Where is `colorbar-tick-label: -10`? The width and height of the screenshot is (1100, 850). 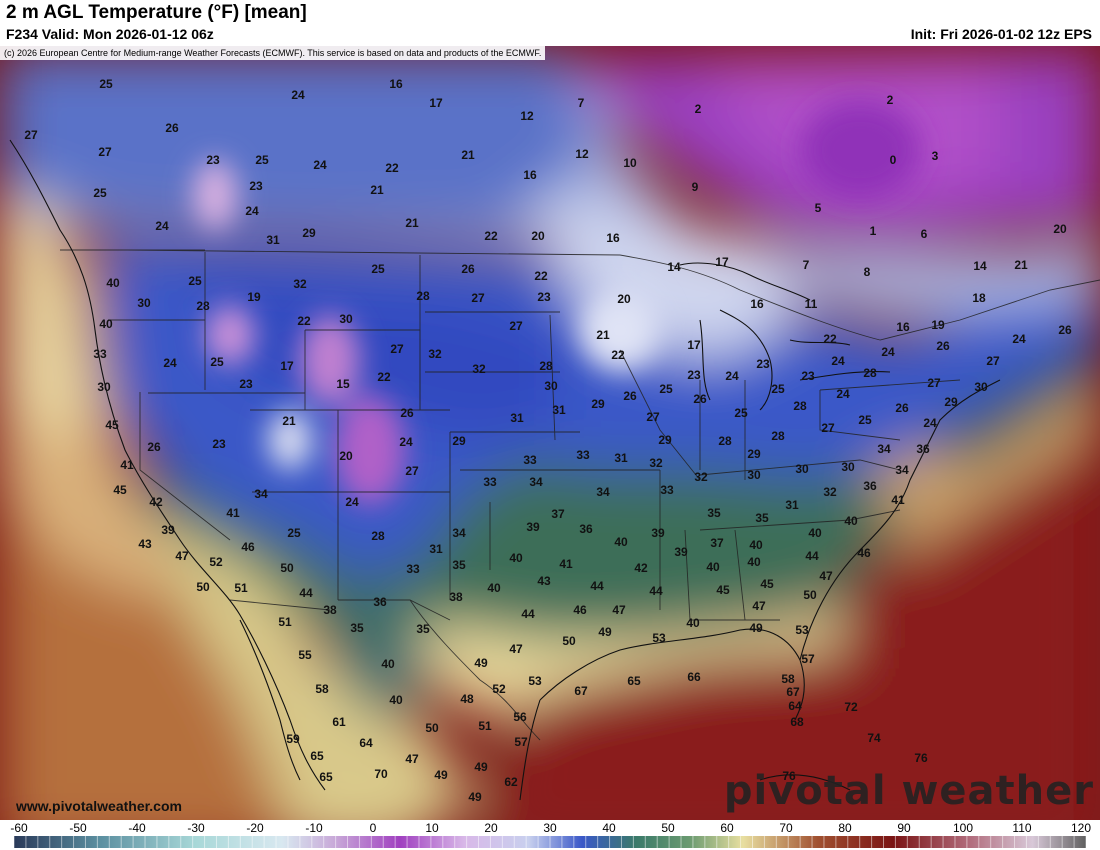 colorbar-tick-label: -10 is located at coordinates (314, 828).